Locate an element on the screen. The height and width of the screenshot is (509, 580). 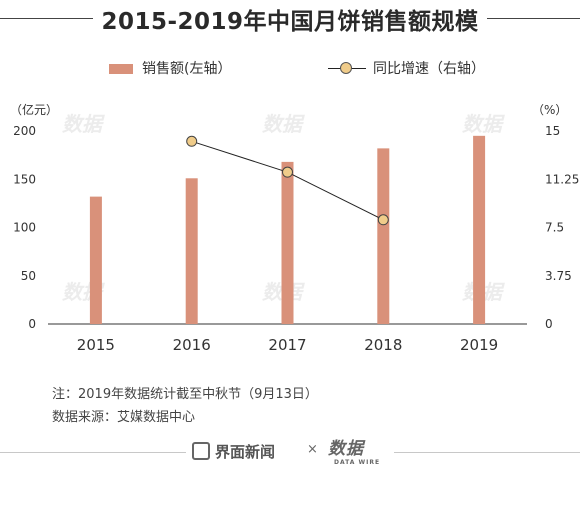
datawire-logo: 数据 DATA WIRE is located at coordinates (354, 450).